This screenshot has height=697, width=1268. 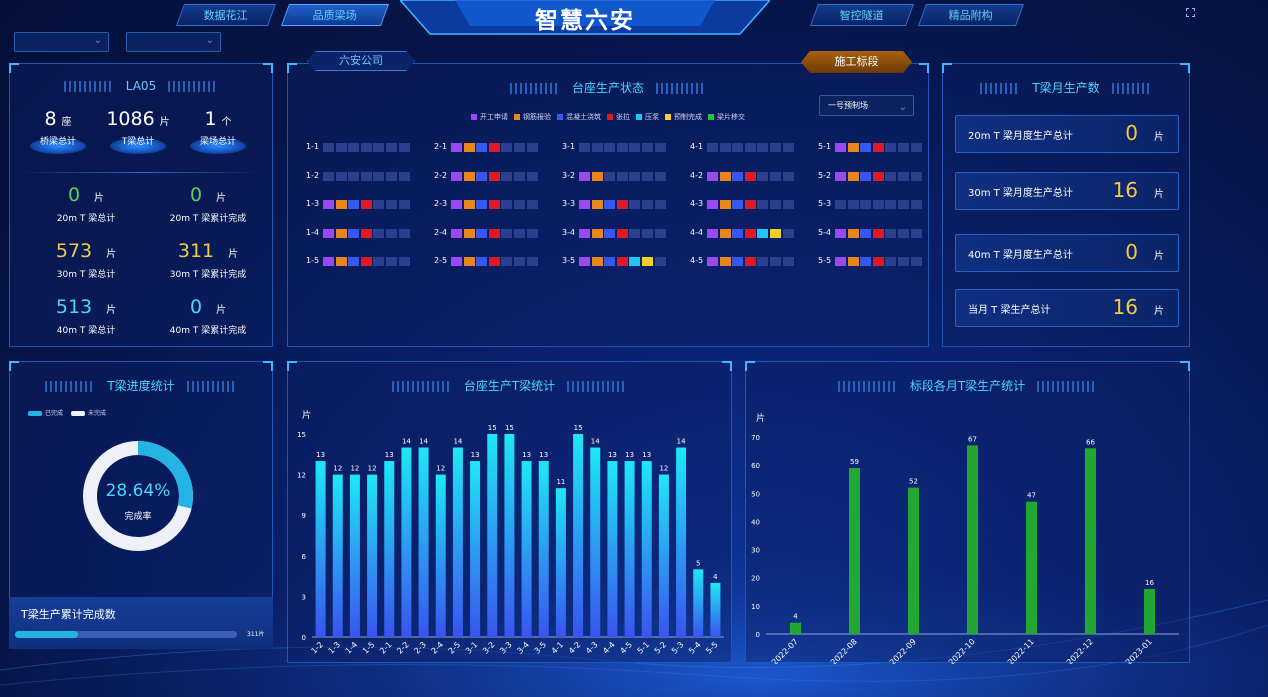 What do you see at coordinates (856, 62) in the screenshot?
I see `section-tab: 施工标段` at bounding box center [856, 62].